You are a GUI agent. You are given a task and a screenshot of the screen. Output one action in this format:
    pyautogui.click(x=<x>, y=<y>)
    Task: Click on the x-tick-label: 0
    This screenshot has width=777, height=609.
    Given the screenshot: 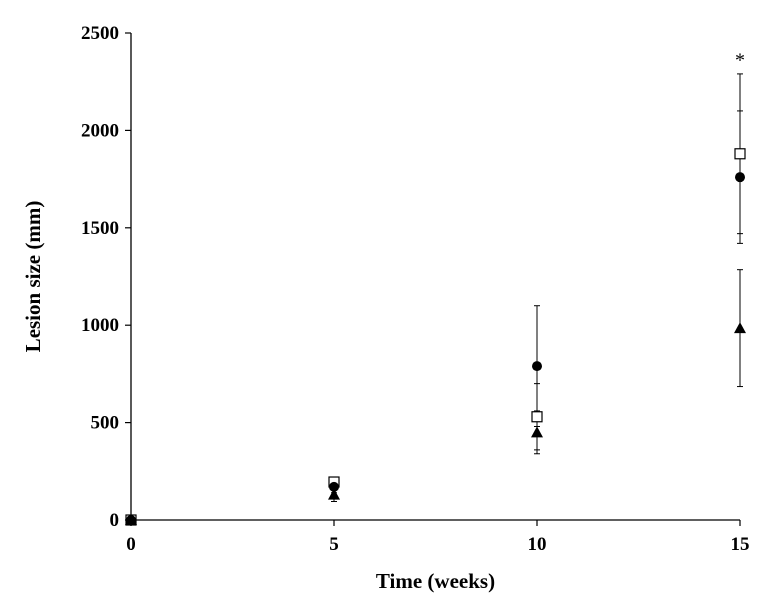 What is the action you would take?
    pyautogui.click(x=131, y=544)
    